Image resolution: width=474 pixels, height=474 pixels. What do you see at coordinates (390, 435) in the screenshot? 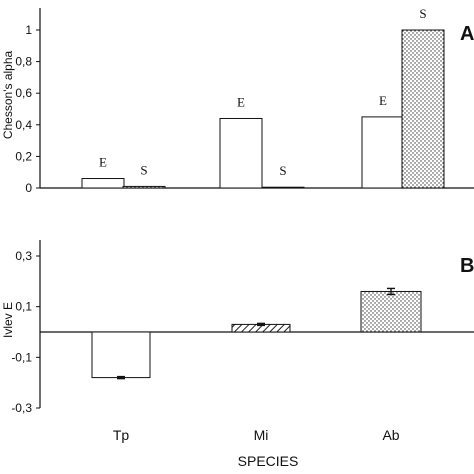
I see `x-tick-label-ab: Ab` at bounding box center [390, 435].